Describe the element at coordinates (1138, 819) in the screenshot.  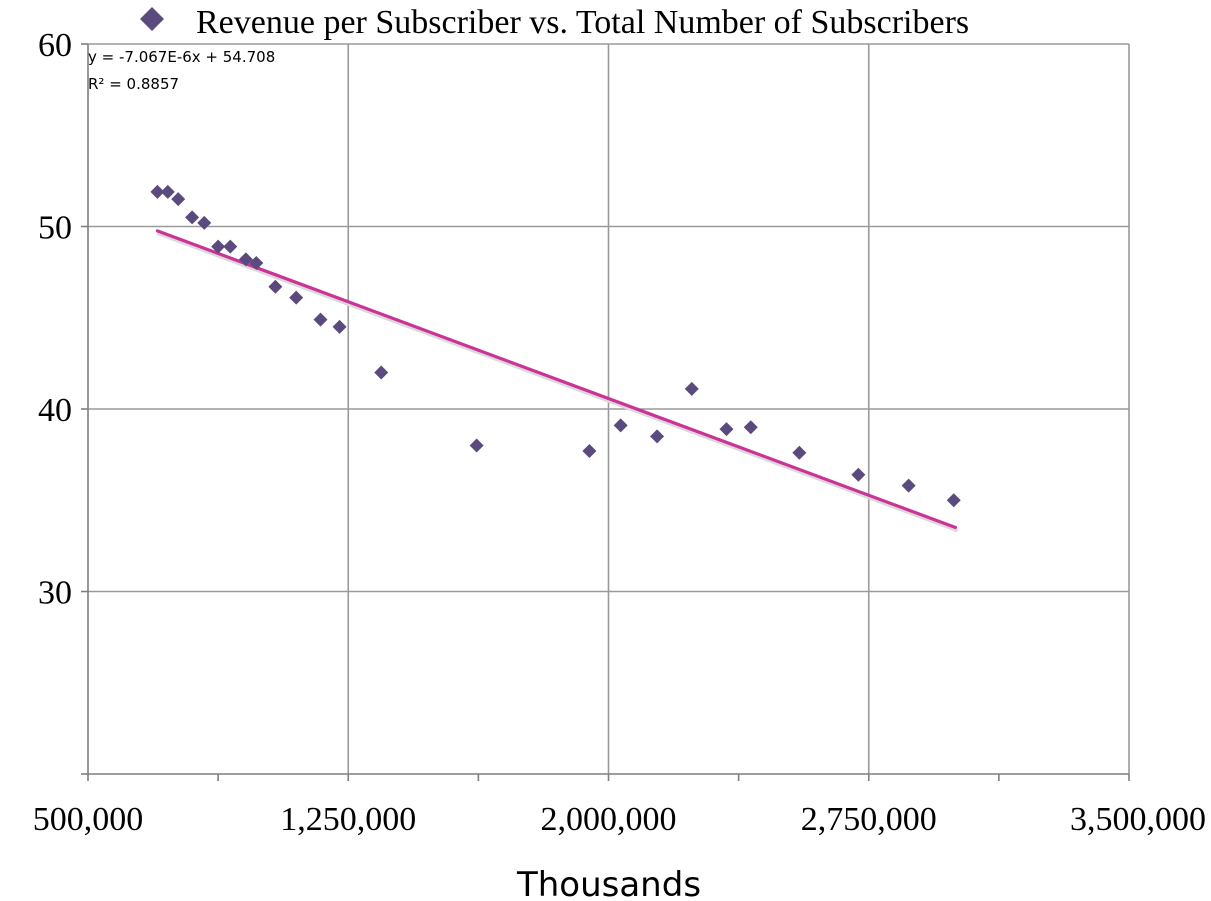
I see `x-tick-label: 3,500,000` at that location.